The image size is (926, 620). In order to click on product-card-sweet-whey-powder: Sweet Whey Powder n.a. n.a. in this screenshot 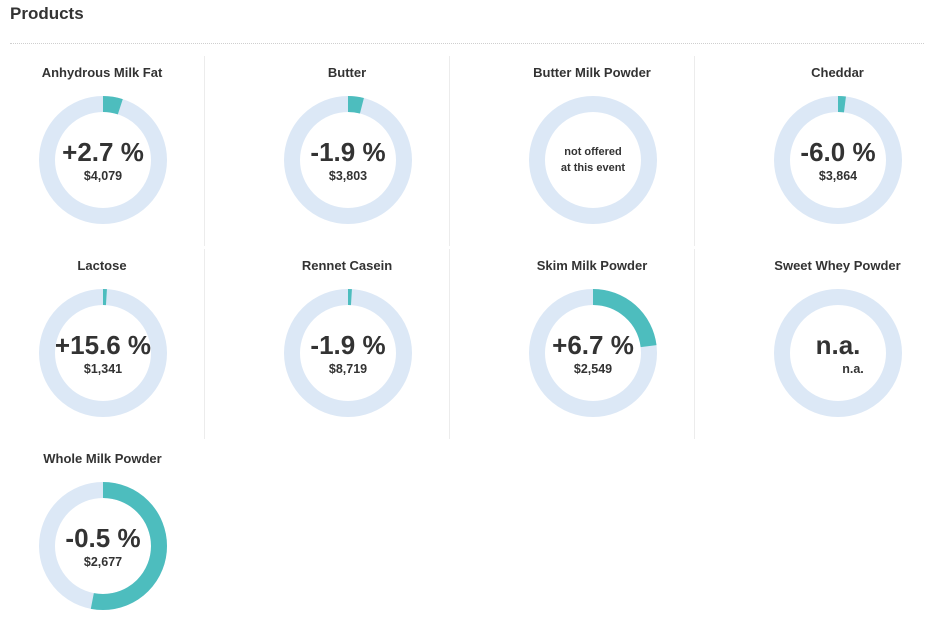, I will do `click(830, 344)`.